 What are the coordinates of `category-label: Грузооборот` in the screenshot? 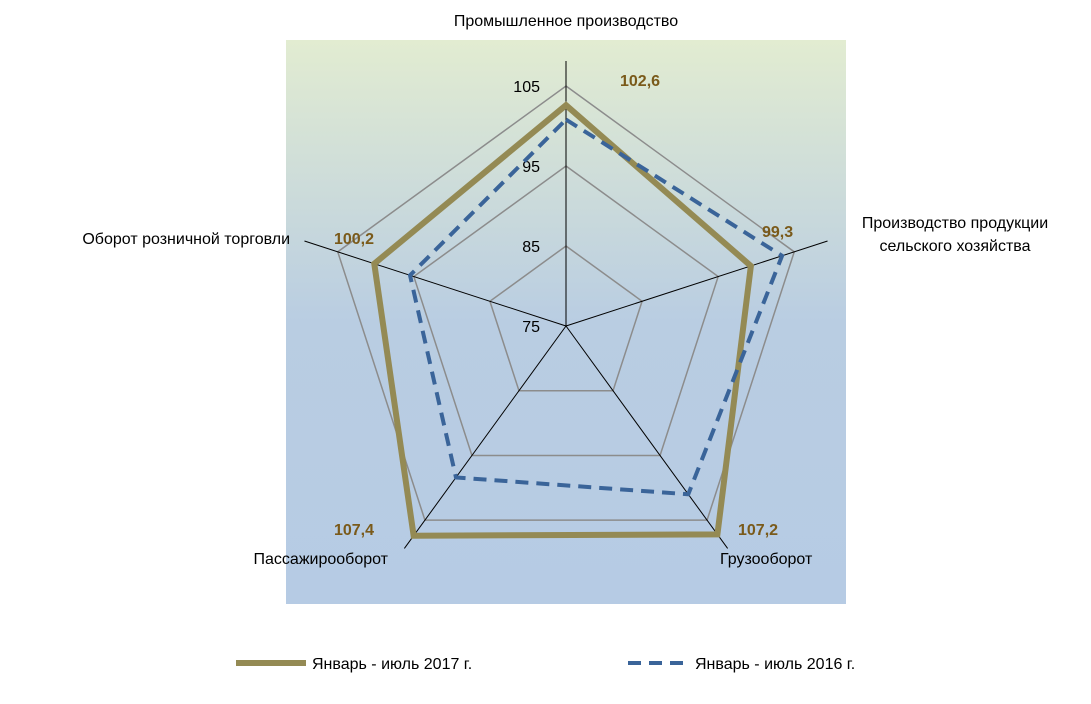 It's located at (766, 559).